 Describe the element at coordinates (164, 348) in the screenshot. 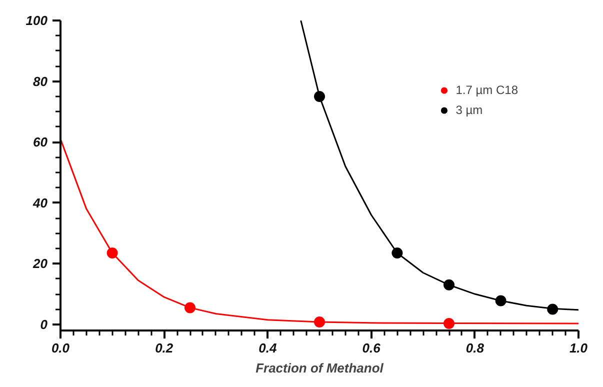

I see `x-tick-label: 0.2` at that location.